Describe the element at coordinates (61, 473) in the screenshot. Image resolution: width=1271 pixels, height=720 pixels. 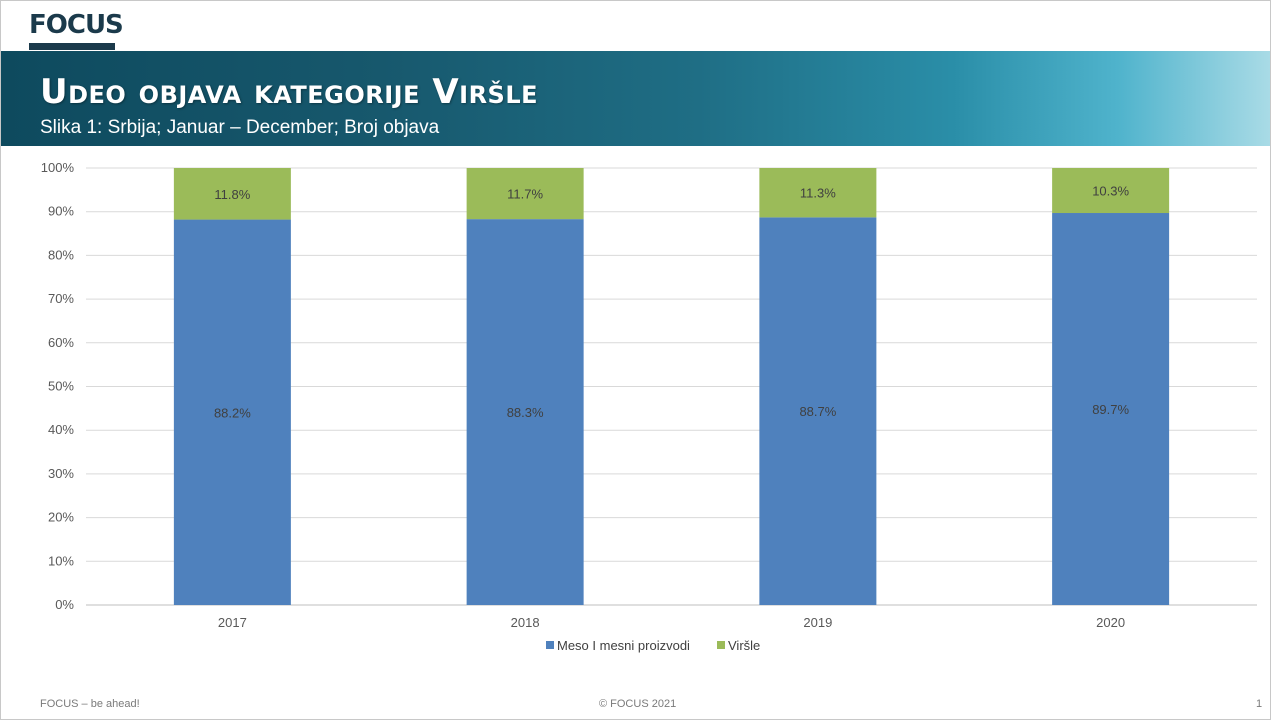
I see `y-tick-label: 30%` at that location.